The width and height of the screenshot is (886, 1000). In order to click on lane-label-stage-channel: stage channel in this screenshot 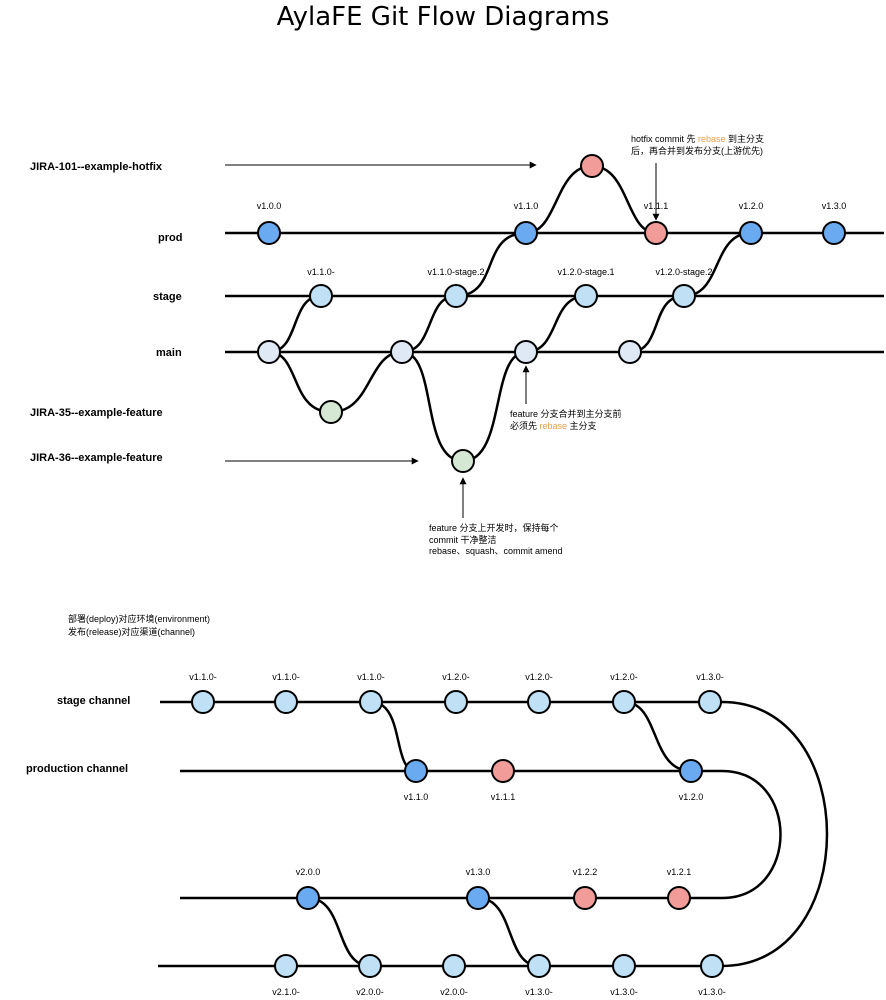, I will do `click(93, 701)`.